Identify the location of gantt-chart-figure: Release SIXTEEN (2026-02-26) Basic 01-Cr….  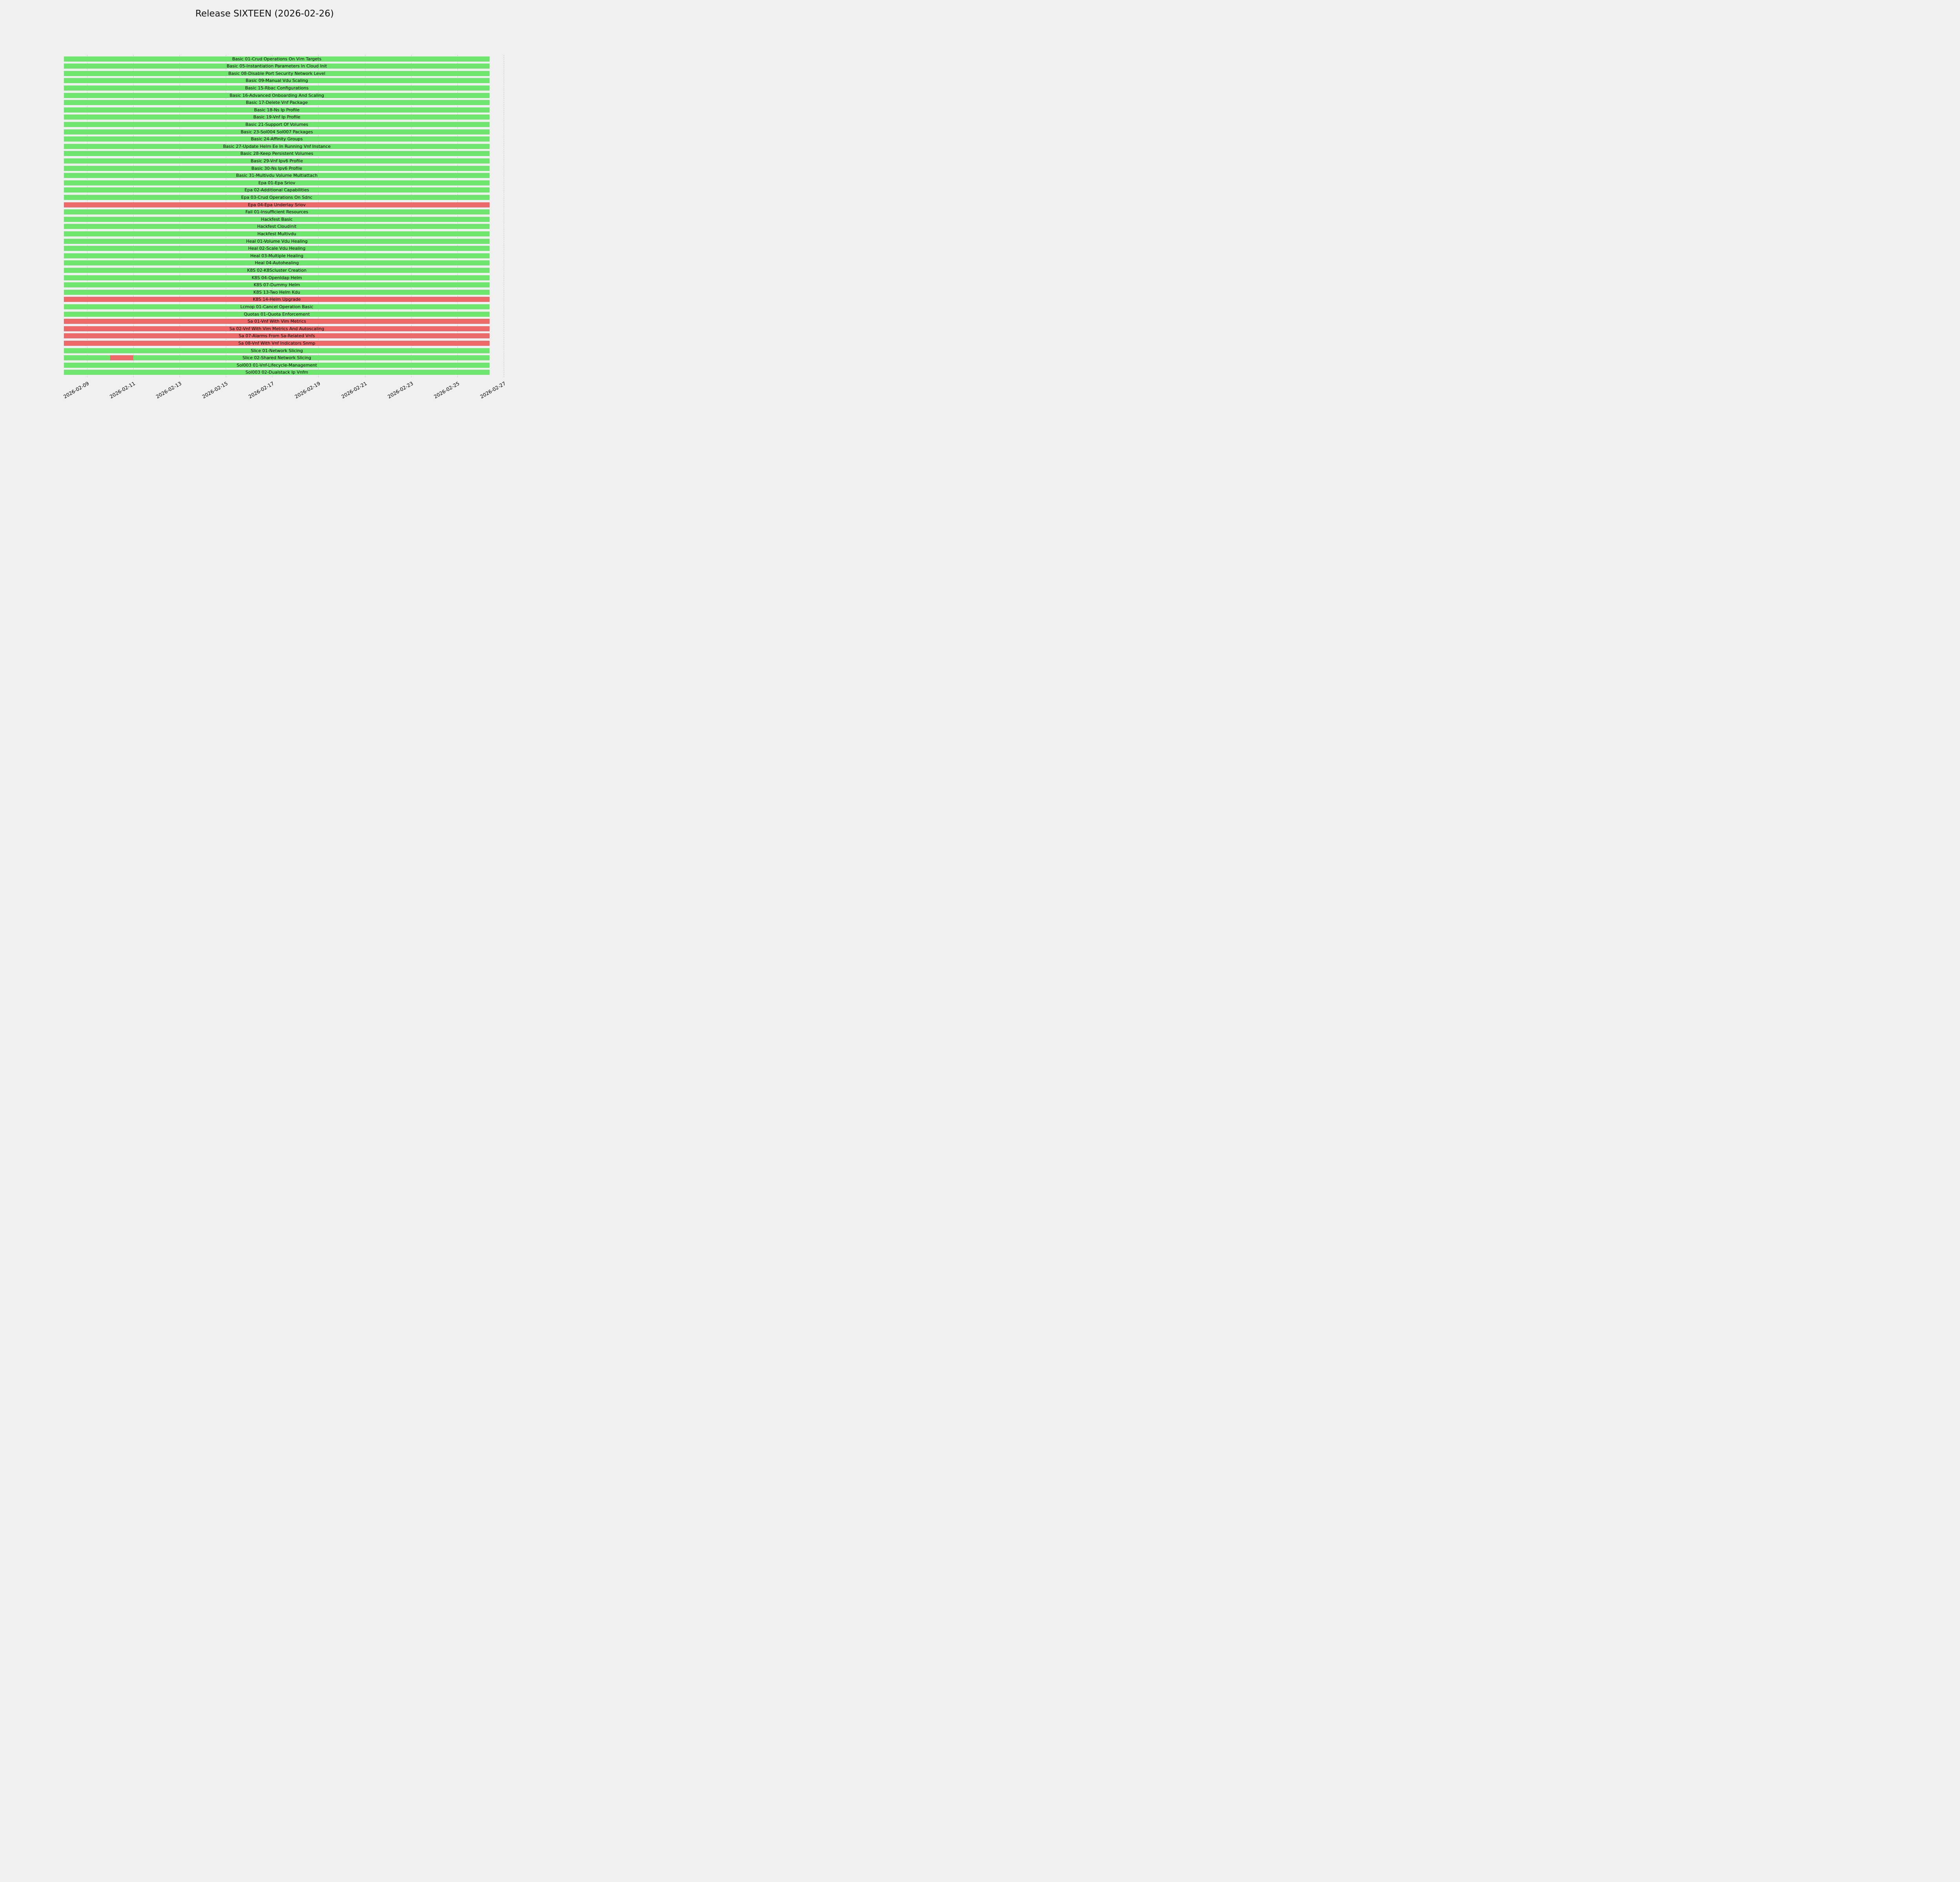
(264, 235).